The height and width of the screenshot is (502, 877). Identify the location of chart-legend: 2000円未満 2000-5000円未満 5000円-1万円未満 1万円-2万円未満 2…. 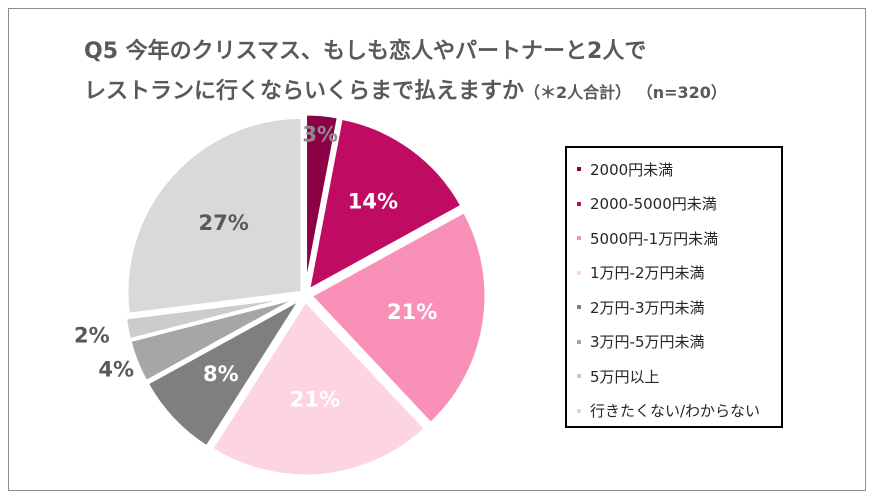
(674, 287).